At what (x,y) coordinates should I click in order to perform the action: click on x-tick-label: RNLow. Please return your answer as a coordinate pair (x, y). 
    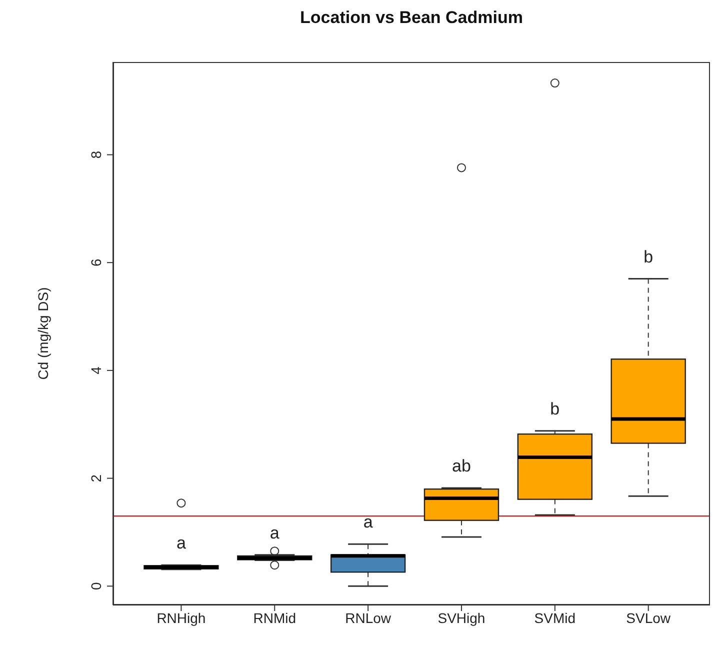
    Looking at the image, I should click on (368, 618).